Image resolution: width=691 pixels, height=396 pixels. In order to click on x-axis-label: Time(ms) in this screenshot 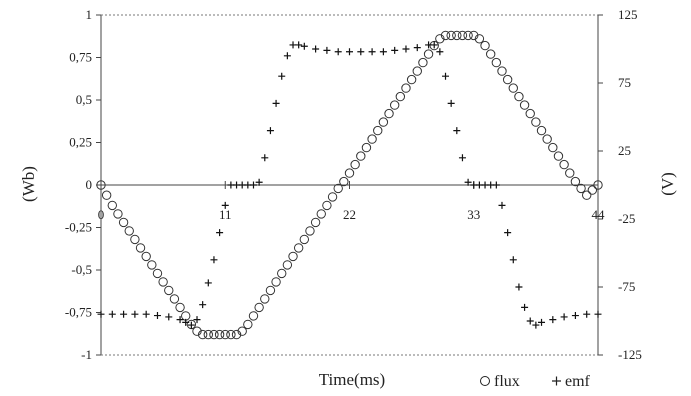, I will do `click(352, 379)`.